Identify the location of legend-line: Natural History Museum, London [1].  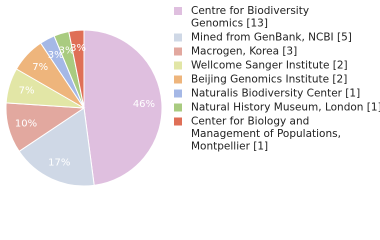
(285, 108).